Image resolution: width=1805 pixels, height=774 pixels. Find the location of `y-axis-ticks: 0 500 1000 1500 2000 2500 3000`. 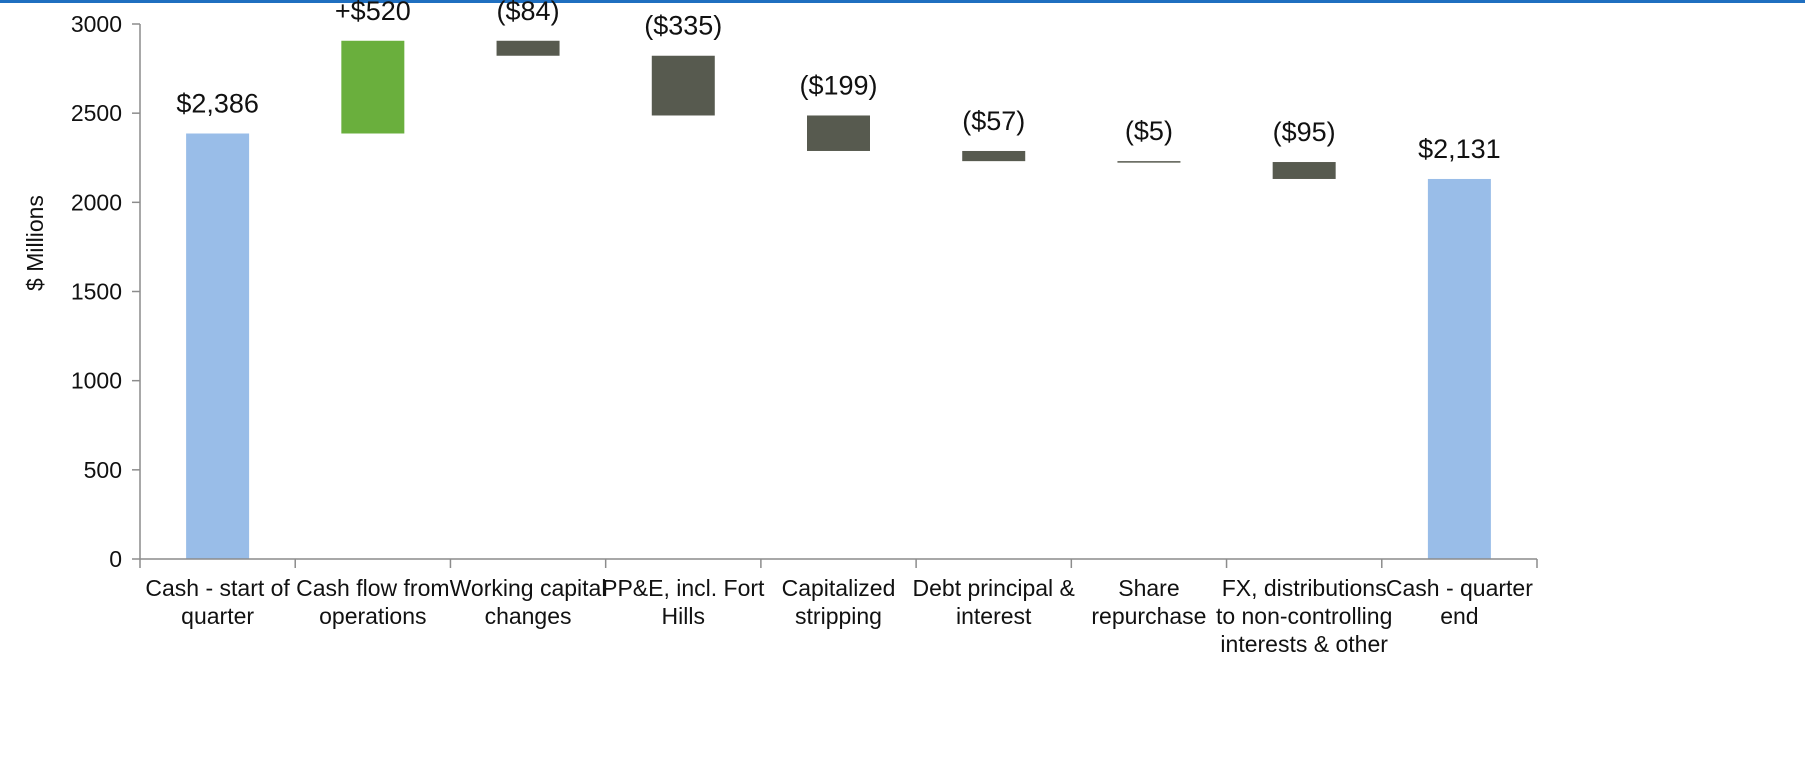

y-axis-ticks: 0 500 1000 1500 2000 2500 3000 is located at coordinates (105, 291).